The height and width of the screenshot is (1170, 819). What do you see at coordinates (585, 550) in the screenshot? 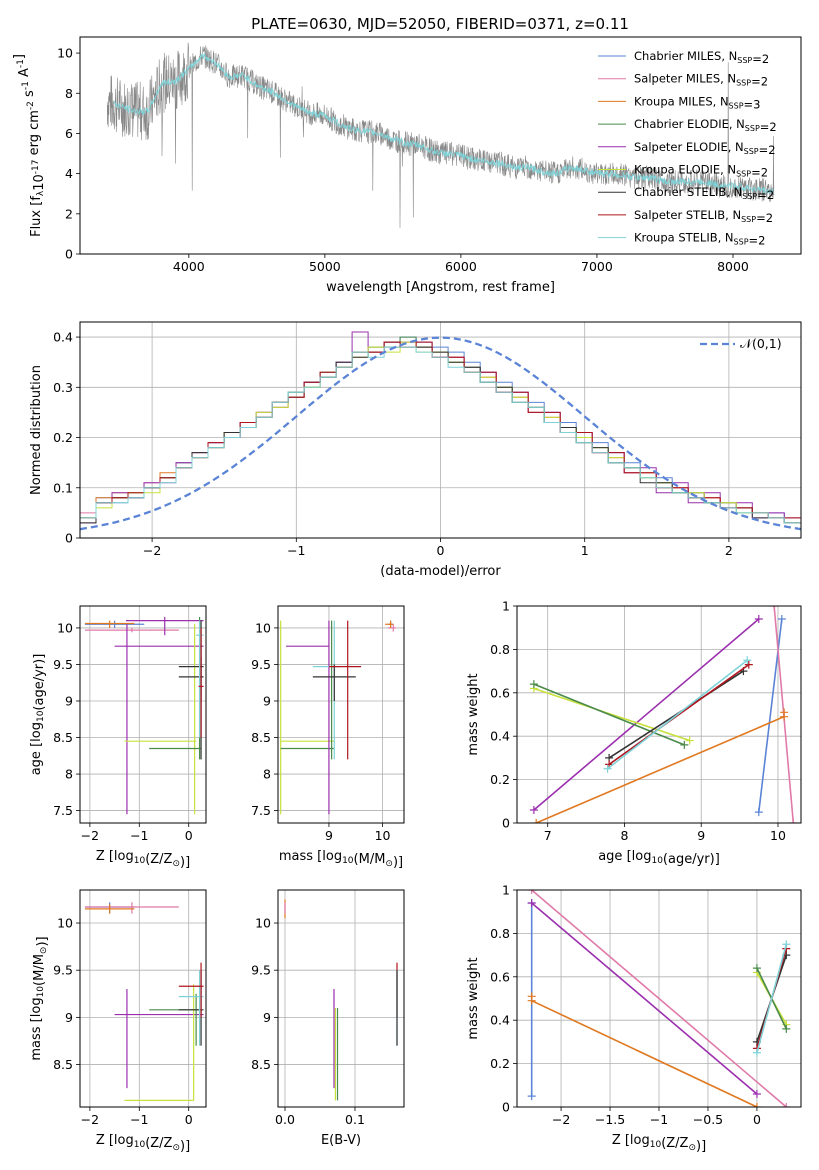
I see `residuals-xtick-label: 1` at bounding box center [585, 550].